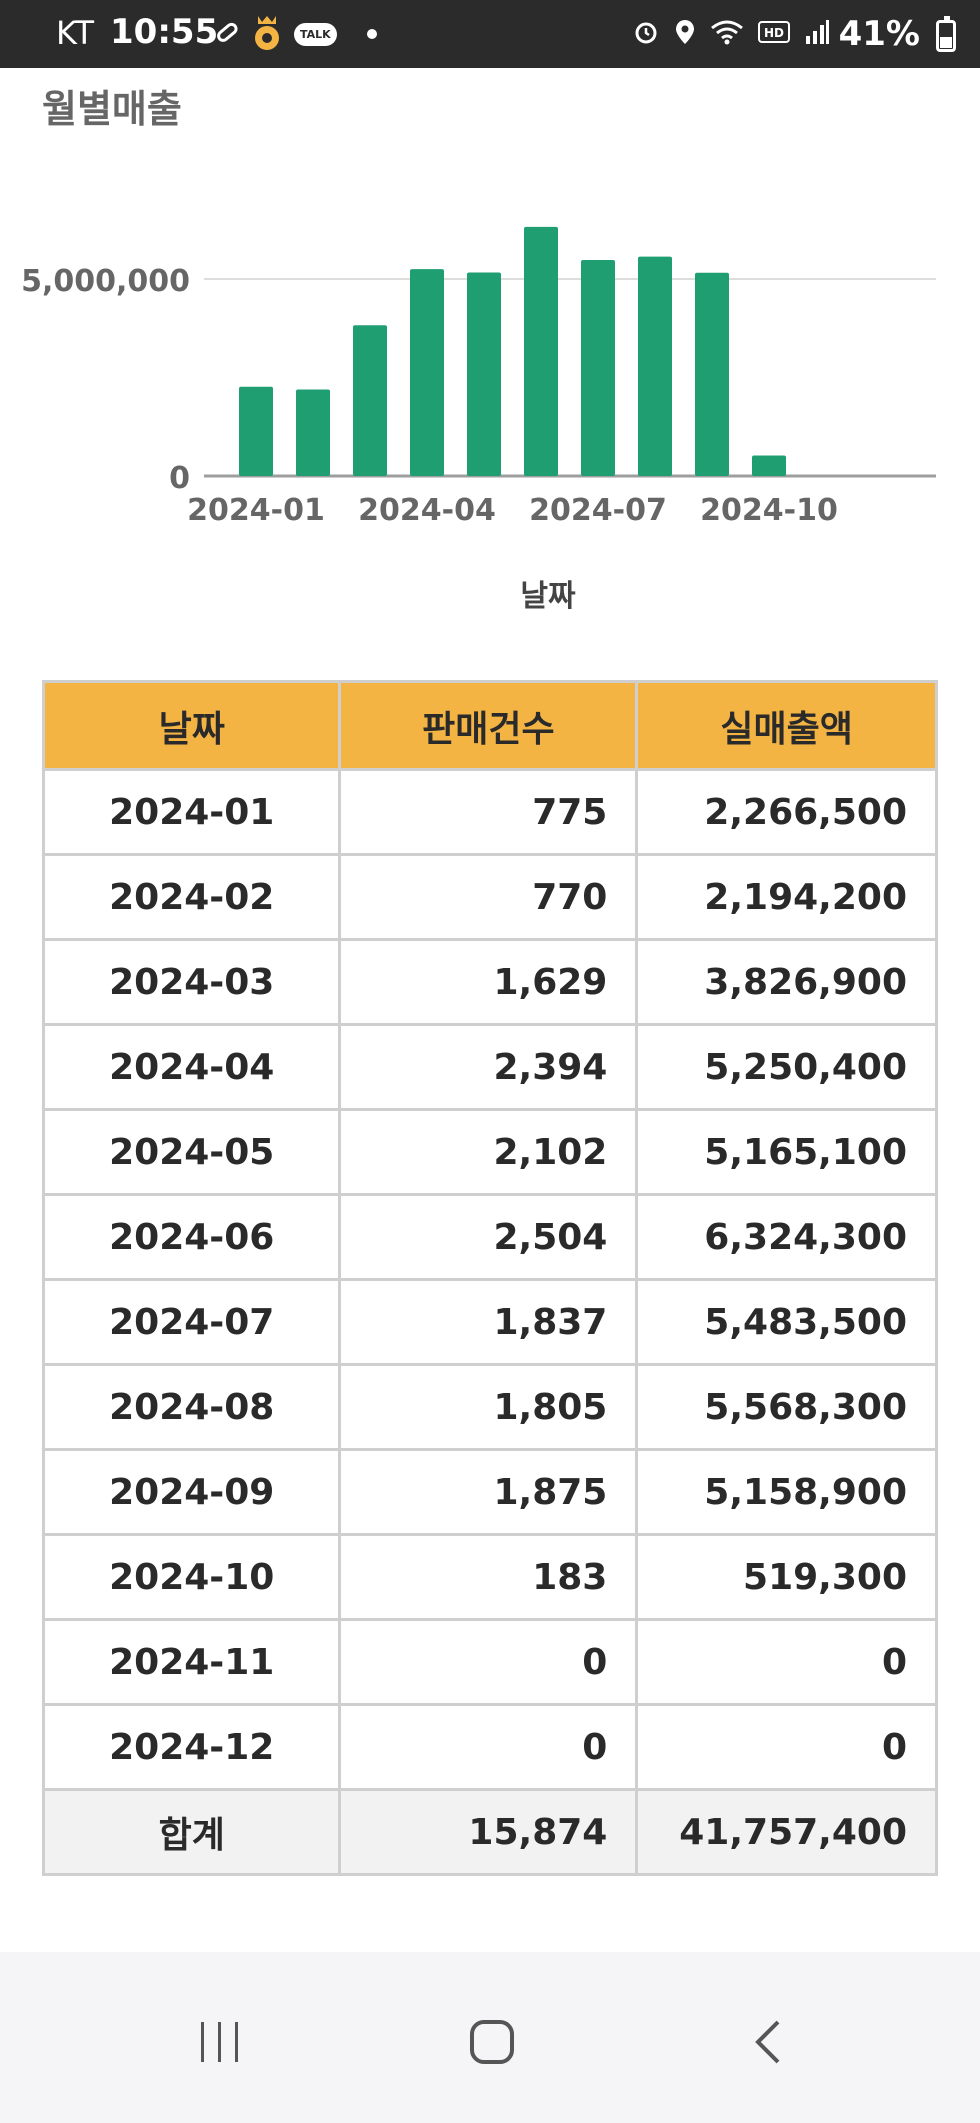  What do you see at coordinates (879, 34) in the screenshot?
I see `battery-percentage: 41%` at bounding box center [879, 34].